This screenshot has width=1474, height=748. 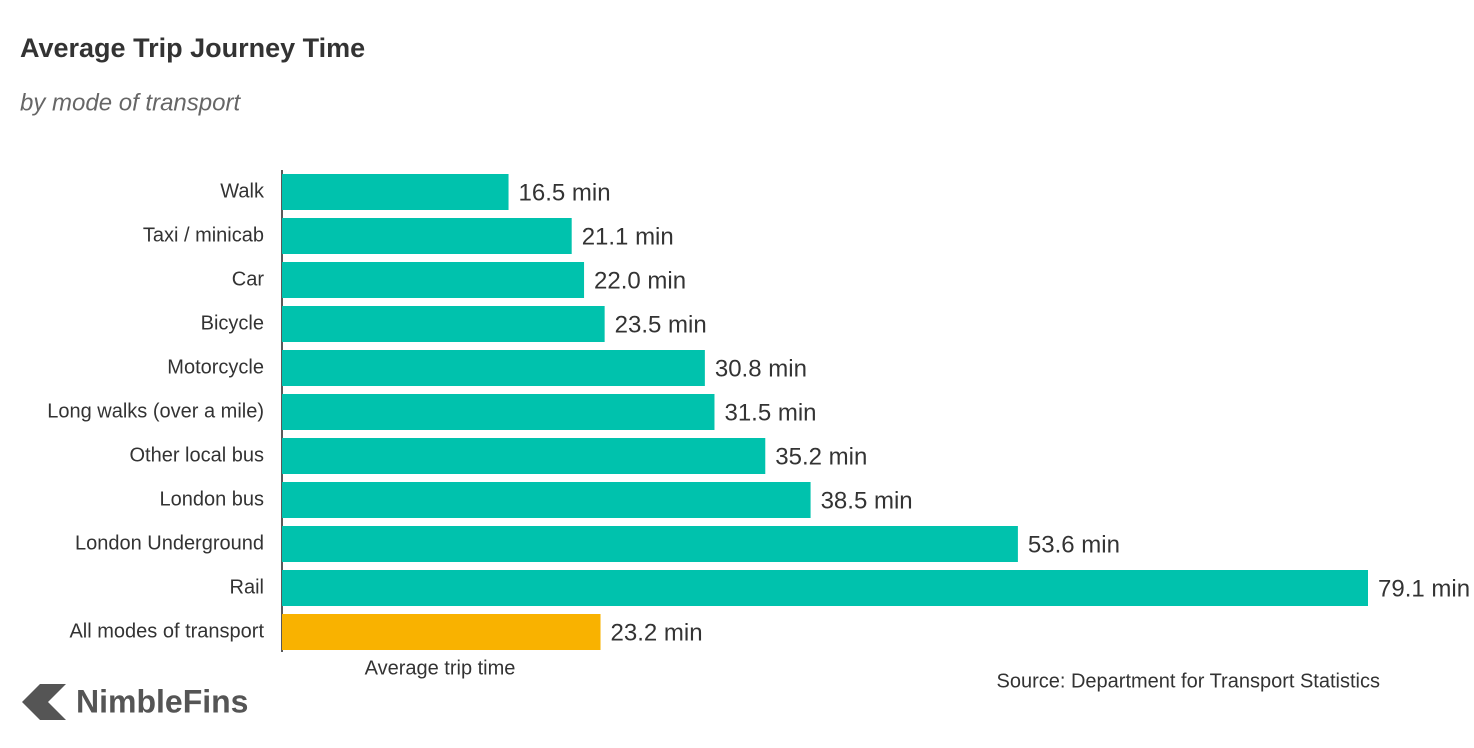 I want to click on chart-subtitle: by mode of transport, so click(x=130, y=102).